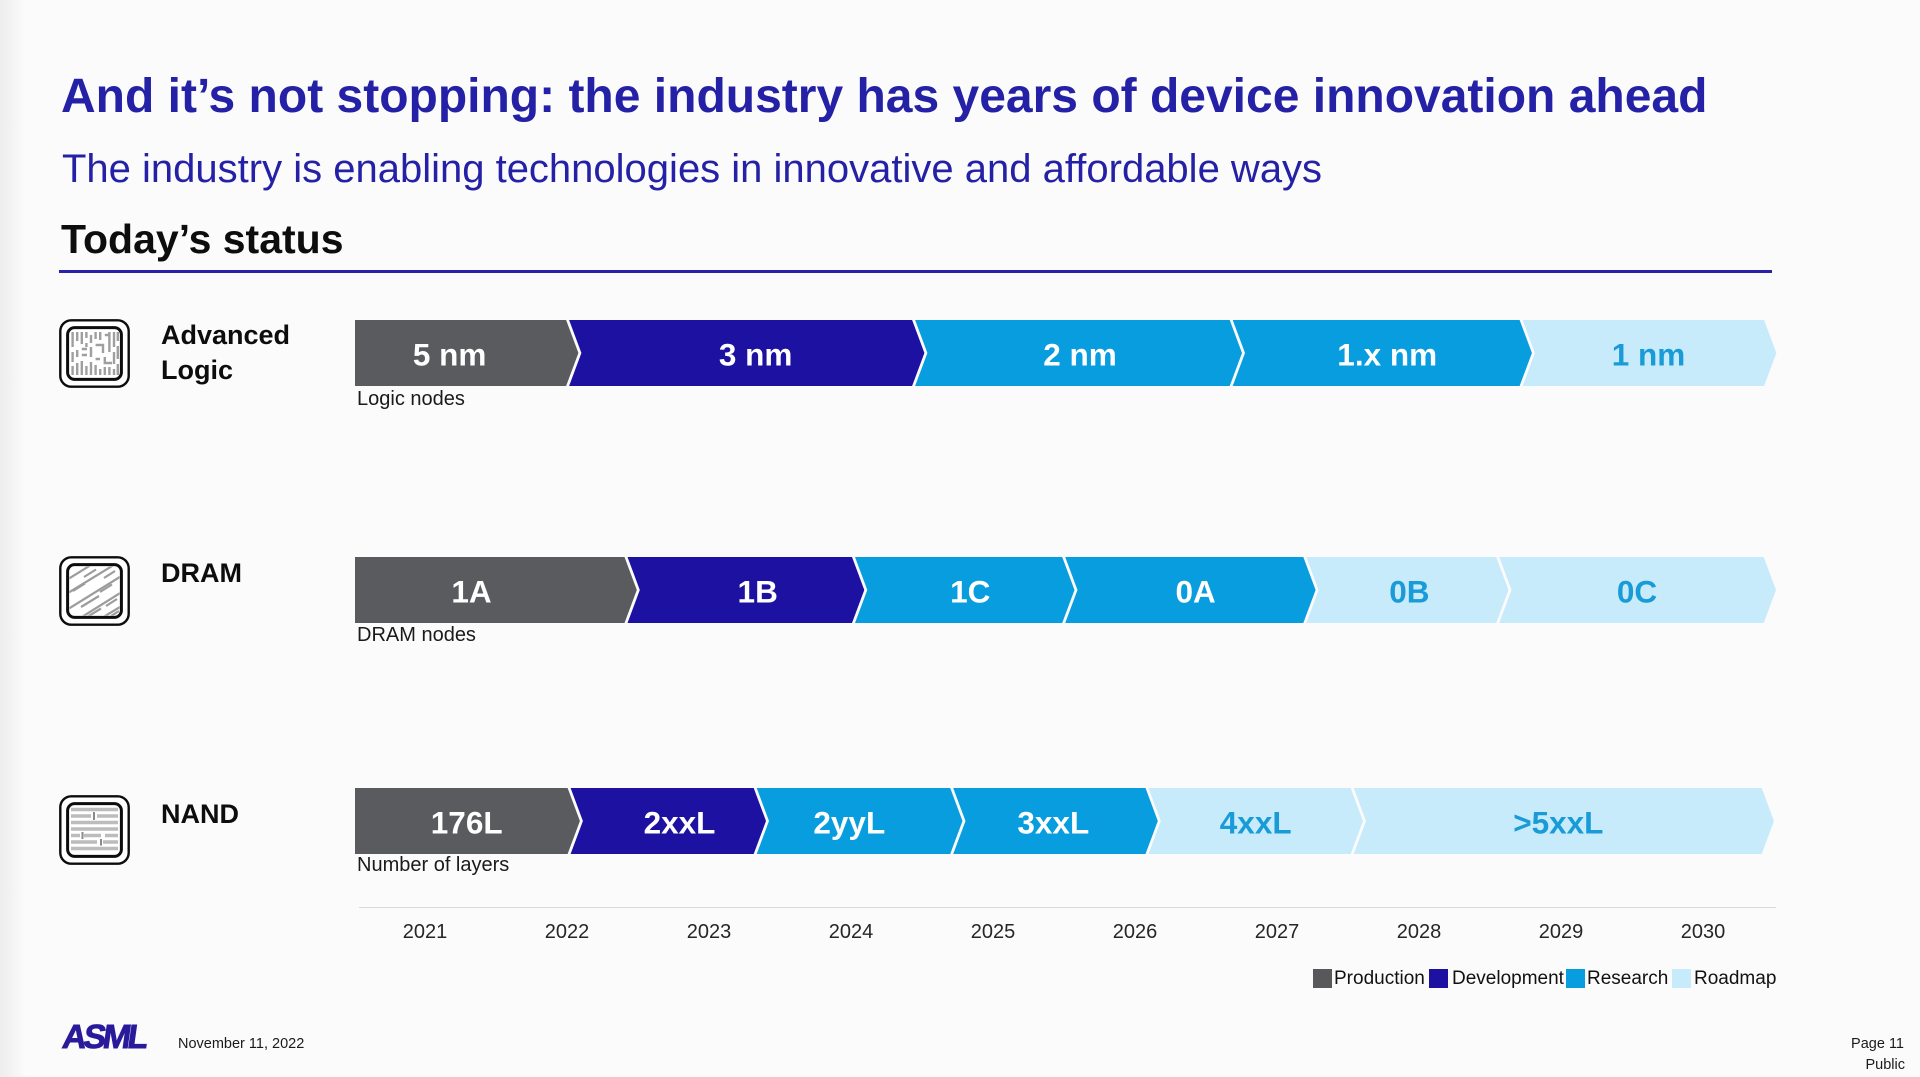  Describe the element at coordinates (680, 823) in the screenshot. I see `svg-text: 2xxL` at that location.